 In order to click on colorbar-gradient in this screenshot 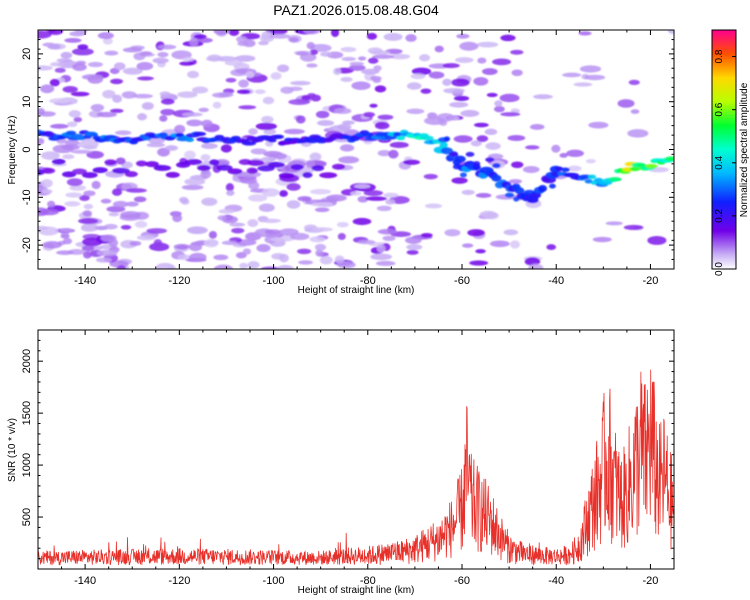, I will do `click(724, 149)`.